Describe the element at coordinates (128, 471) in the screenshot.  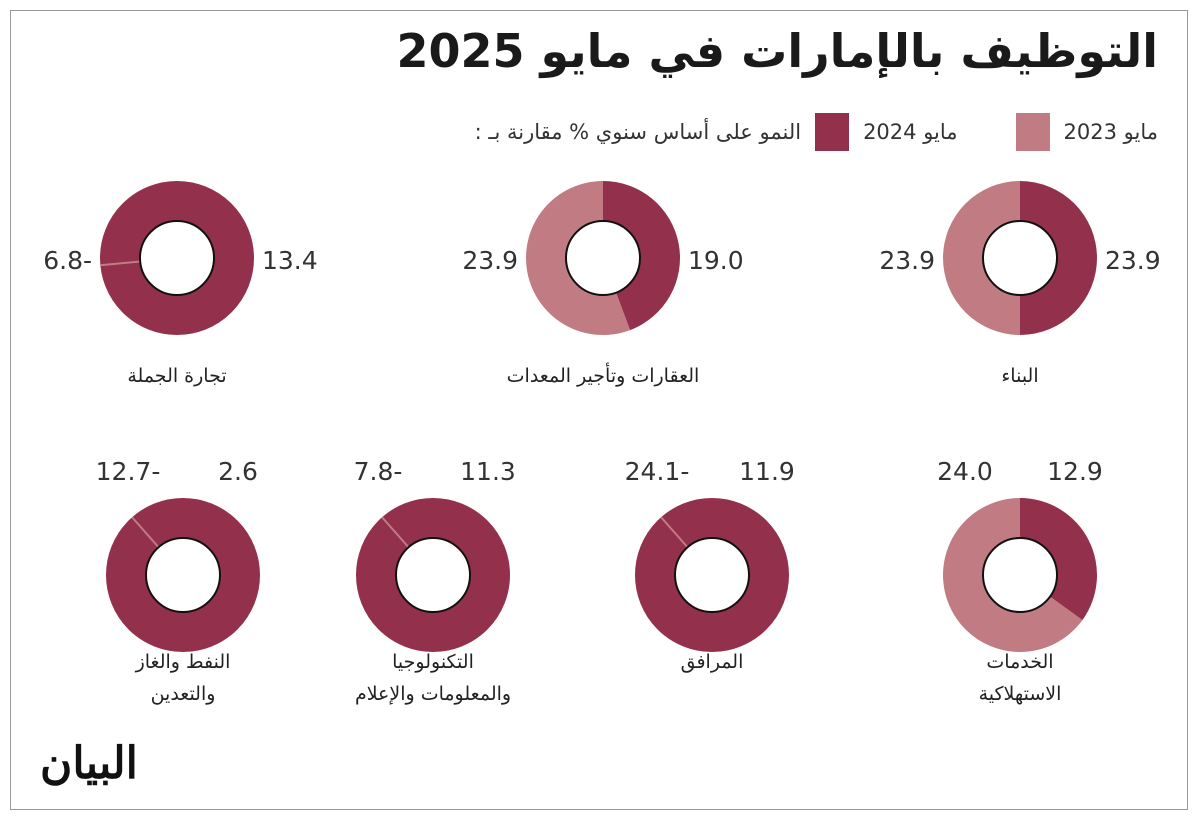
I see `value-may-2023: 12.7-` at that location.